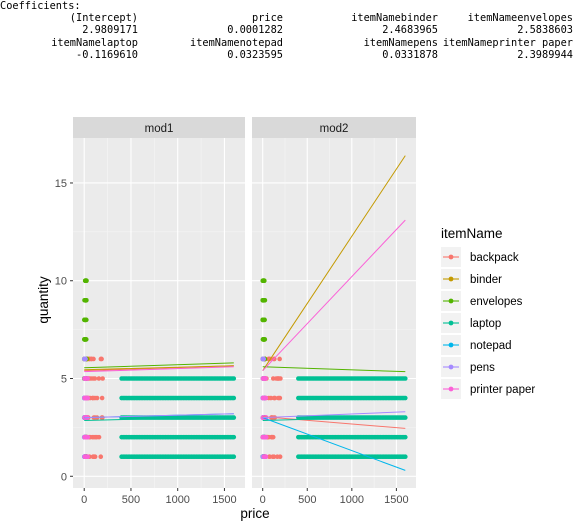 Image resolution: width=577 pixels, height=526 pixels. Describe the element at coordinates (94, 42) in the screenshot. I see `coef-label: itemNamelaptop` at that location.